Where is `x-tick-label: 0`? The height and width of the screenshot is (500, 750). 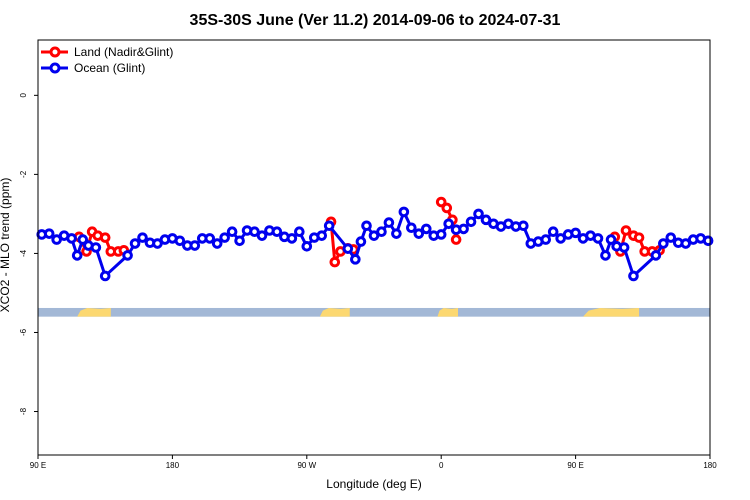 x-tick-label: 0 is located at coordinates (441, 465).